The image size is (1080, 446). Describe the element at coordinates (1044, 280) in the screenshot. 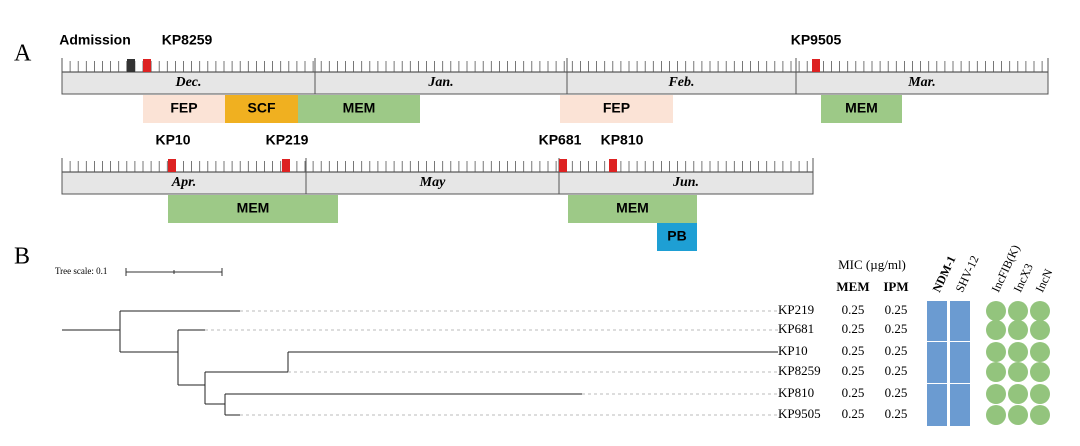

I see `gene-header: IncN` at that location.